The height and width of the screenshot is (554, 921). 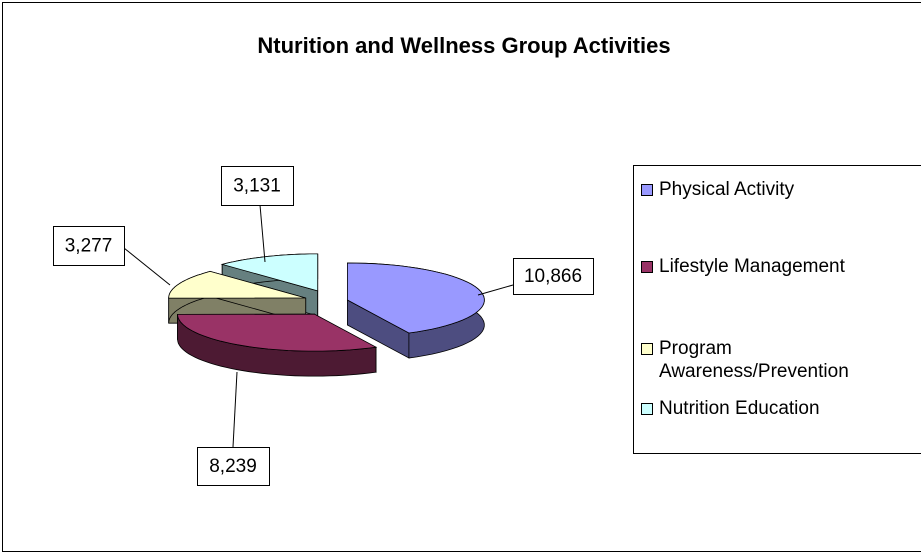 I want to click on legend-label: Lifestyle Management, so click(x=752, y=266).